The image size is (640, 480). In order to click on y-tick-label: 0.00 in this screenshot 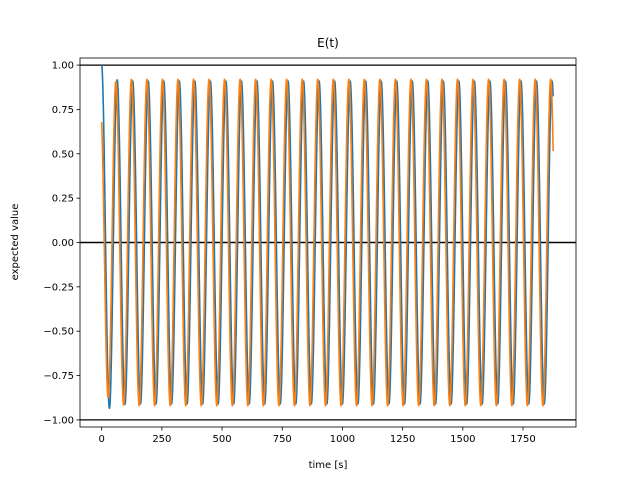, I will do `click(63, 243)`.